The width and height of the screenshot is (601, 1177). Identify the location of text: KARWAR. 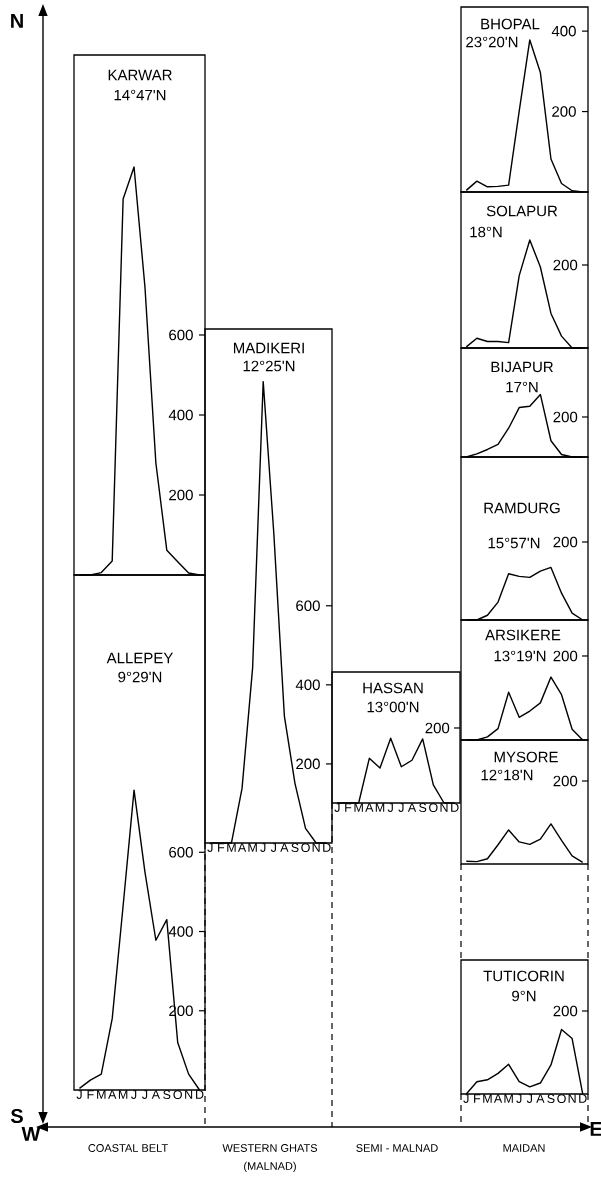
(140, 75).